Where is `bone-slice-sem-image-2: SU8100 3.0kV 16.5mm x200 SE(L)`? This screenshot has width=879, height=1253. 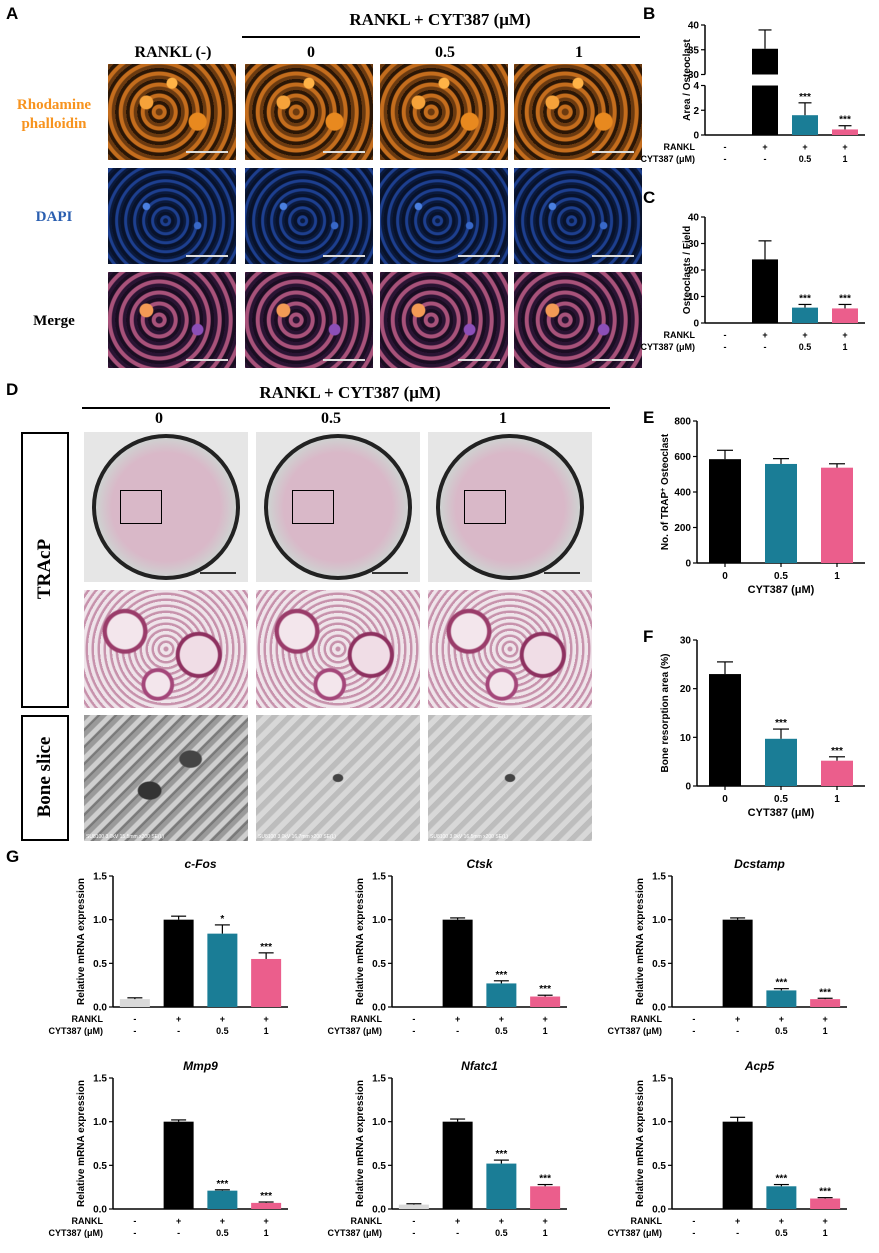 bone-slice-sem-image-2: SU8100 3.0kV 16.5mm x200 SE(L) is located at coordinates (510, 778).